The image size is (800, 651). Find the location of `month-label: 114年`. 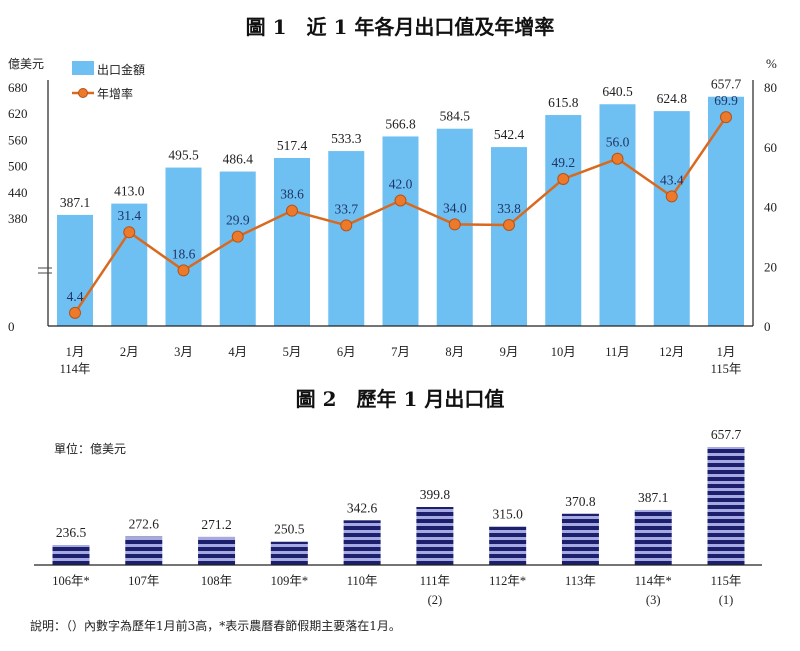

month-label: 114年 is located at coordinates (75, 369).